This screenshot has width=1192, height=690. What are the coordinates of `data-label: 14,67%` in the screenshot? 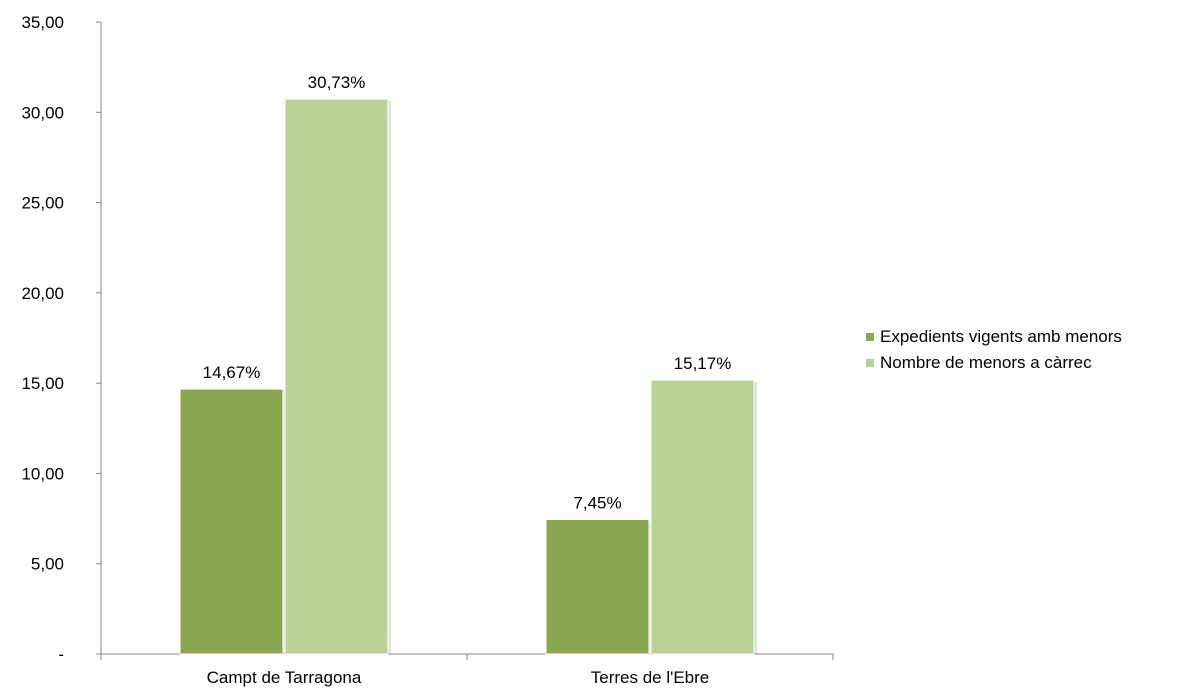 It's located at (232, 372).